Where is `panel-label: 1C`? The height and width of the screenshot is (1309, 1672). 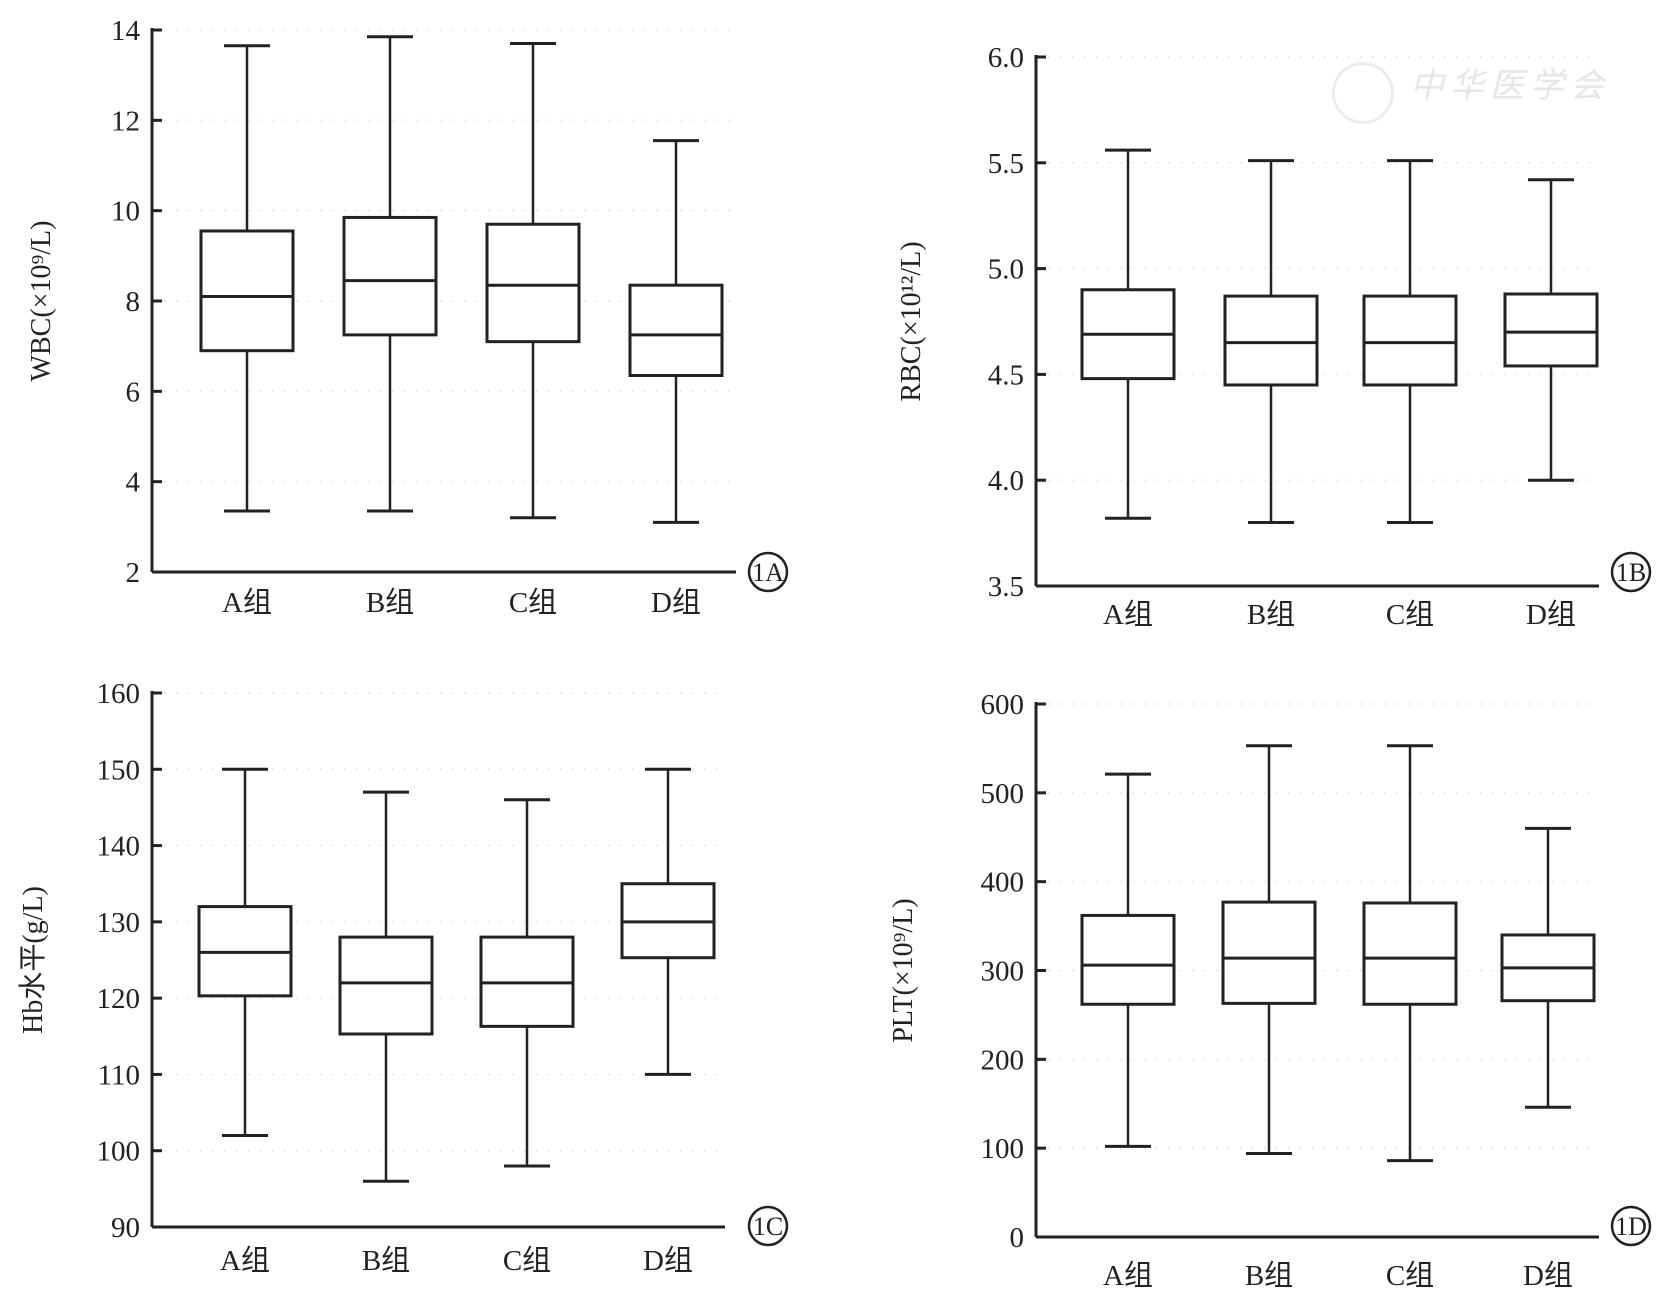
panel-label: 1C is located at coordinates (768, 1226).